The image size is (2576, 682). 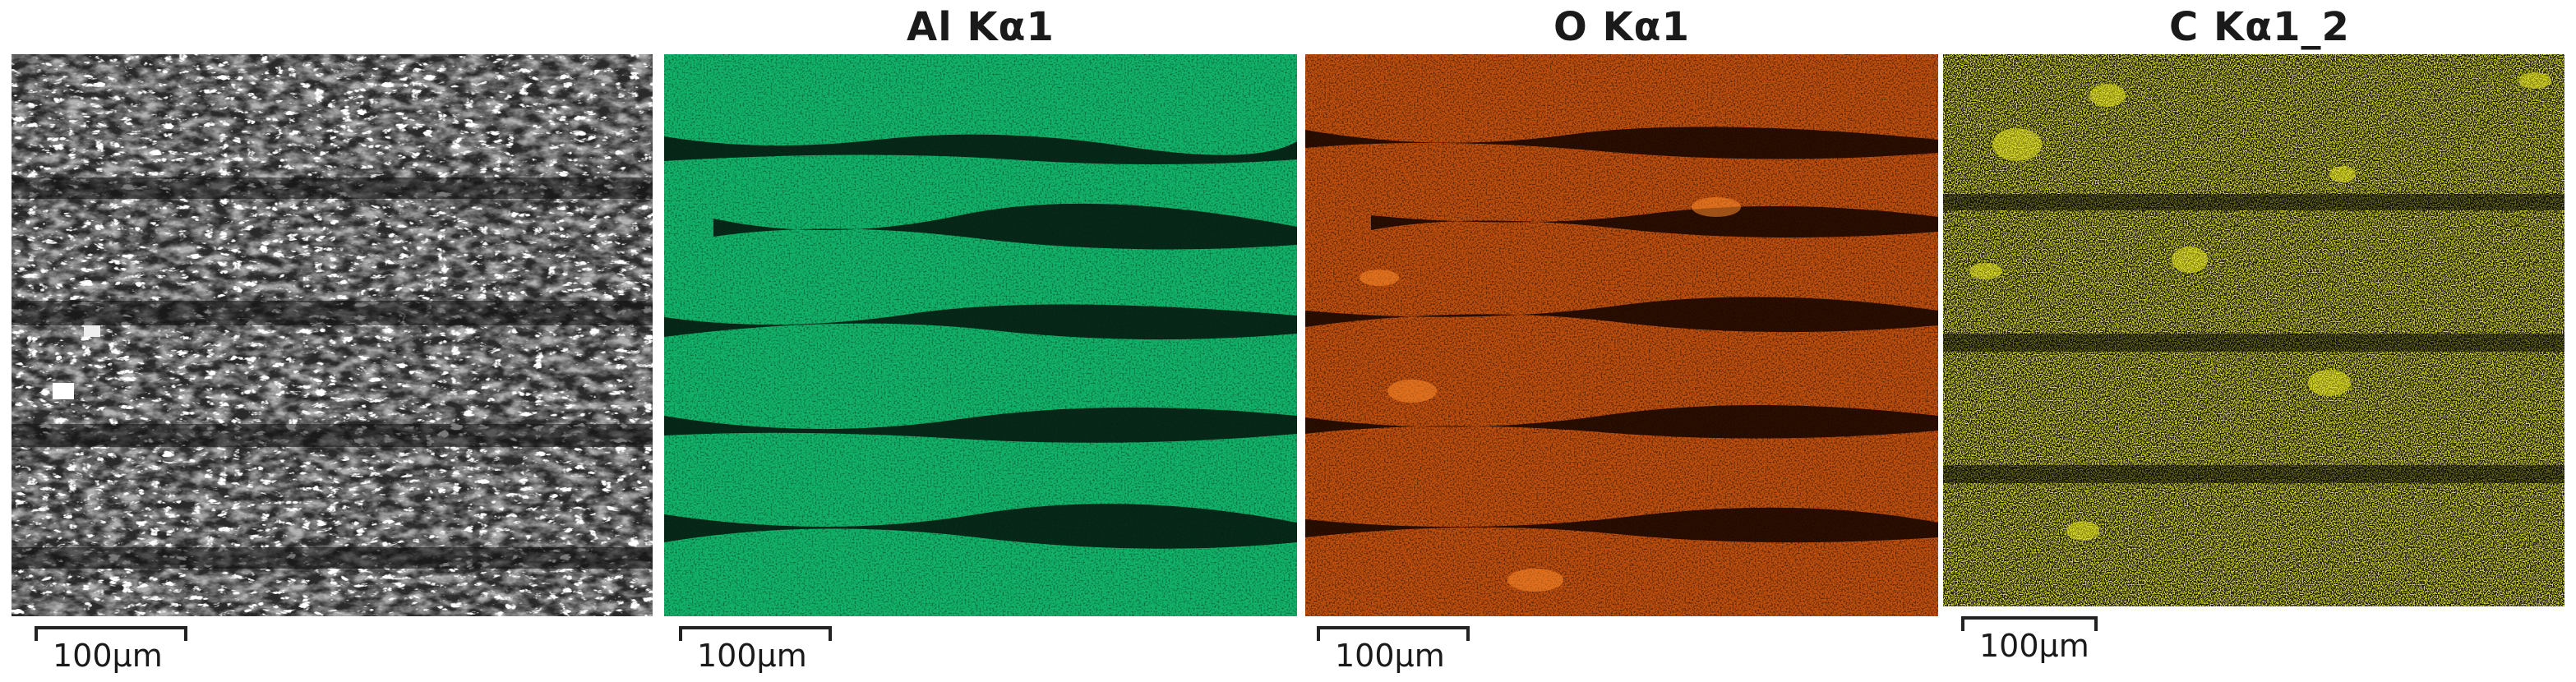 What do you see at coordinates (2259, 27) in the screenshot?
I see `panel-title: C Kα1_2` at bounding box center [2259, 27].